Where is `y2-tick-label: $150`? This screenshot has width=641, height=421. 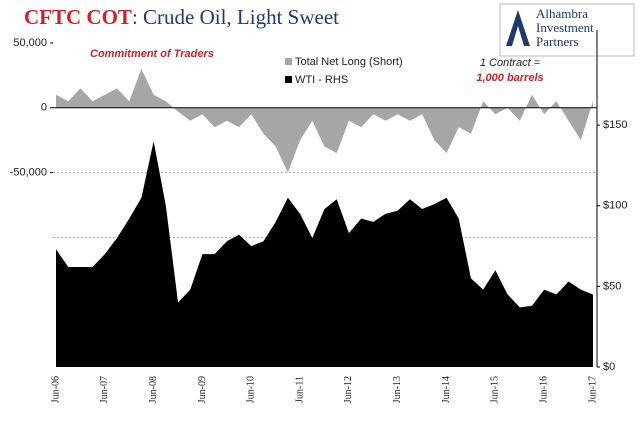 y2-tick-label: $150 is located at coordinates (615, 125).